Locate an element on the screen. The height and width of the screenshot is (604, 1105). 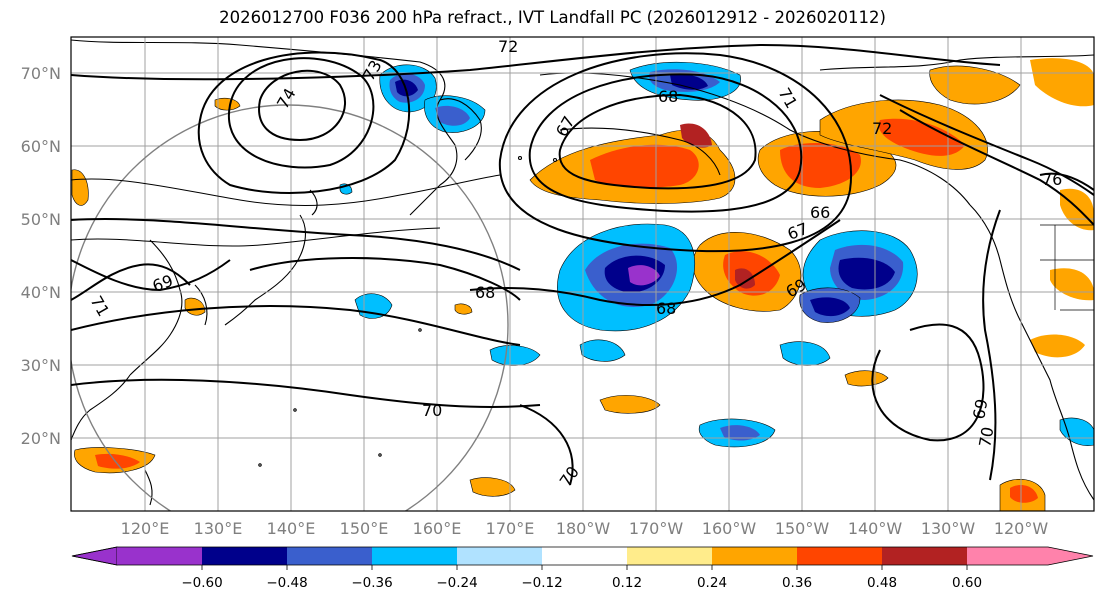
lon-label: 130°W is located at coordinates (948, 528).